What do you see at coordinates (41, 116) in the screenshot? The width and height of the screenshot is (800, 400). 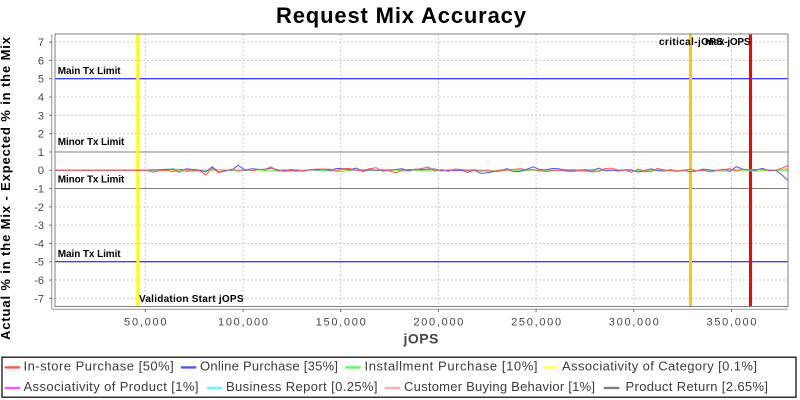 I see `svg-text: 3` at bounding box center [41, 116].